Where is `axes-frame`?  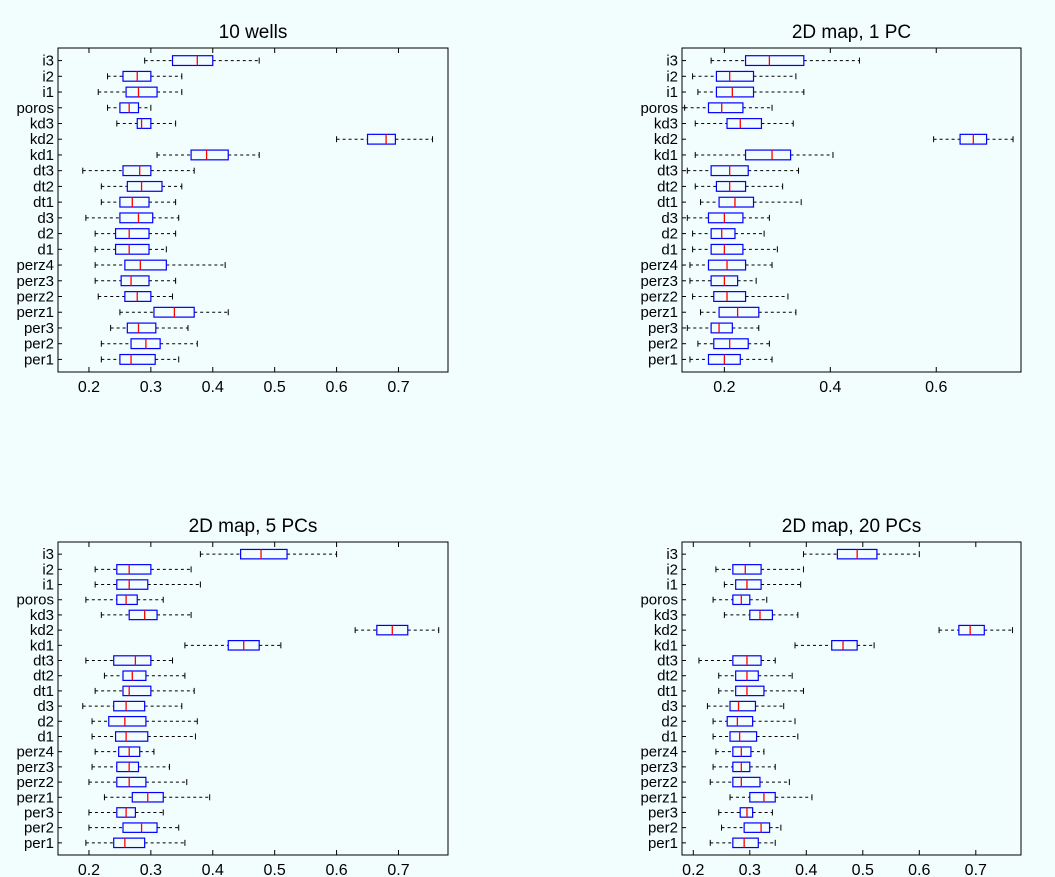
axes-frame is located at coordinates (253, 698).